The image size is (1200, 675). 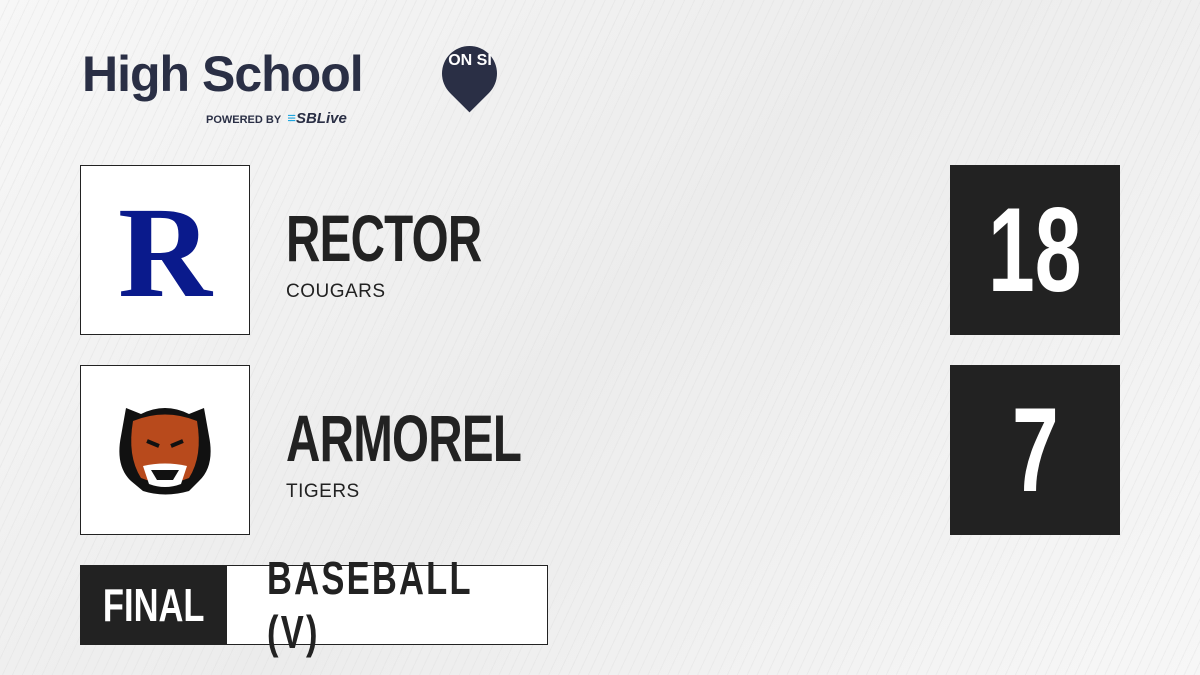 I want to click on team-mascot: COUGARS, so click(x=336, y=291).